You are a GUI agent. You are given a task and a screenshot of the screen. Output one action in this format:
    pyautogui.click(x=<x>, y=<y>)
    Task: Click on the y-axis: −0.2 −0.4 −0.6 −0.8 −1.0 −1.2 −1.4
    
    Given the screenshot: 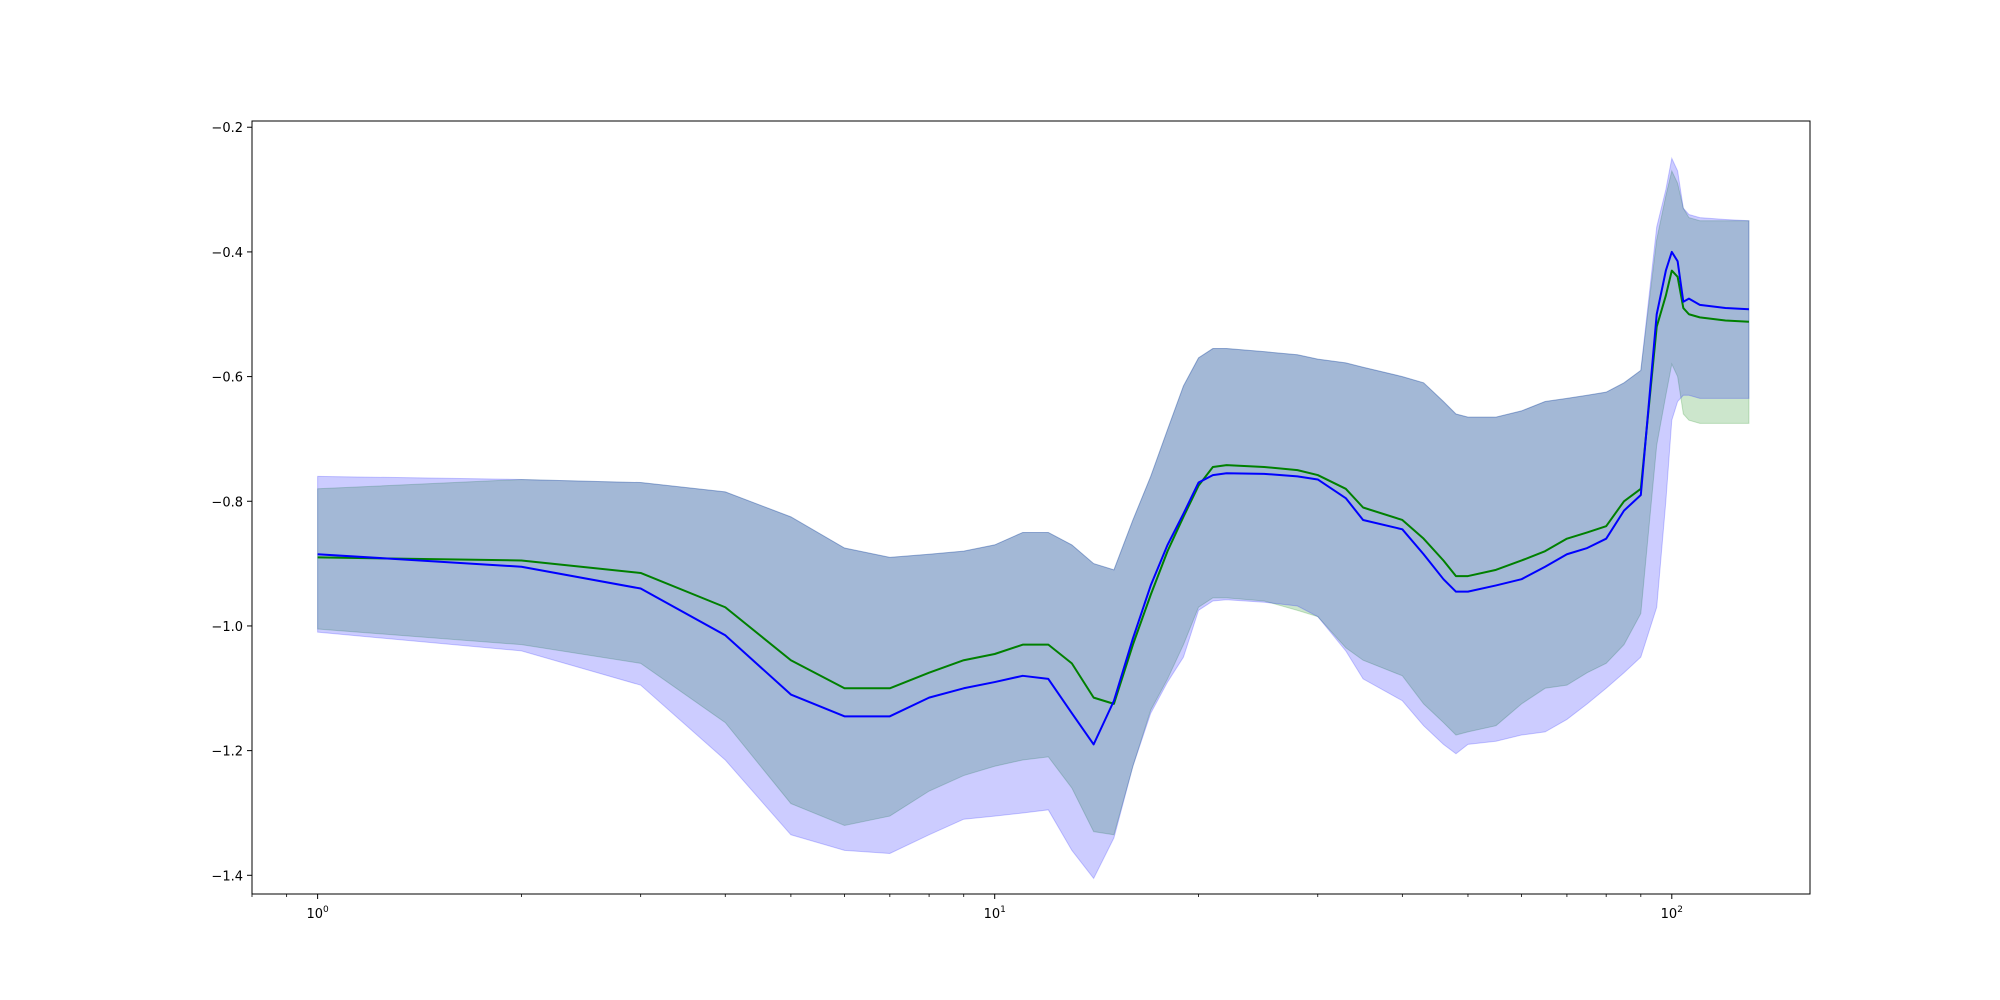 What is the action you would take?
    pyautogui.click(x=231, y=502)
    